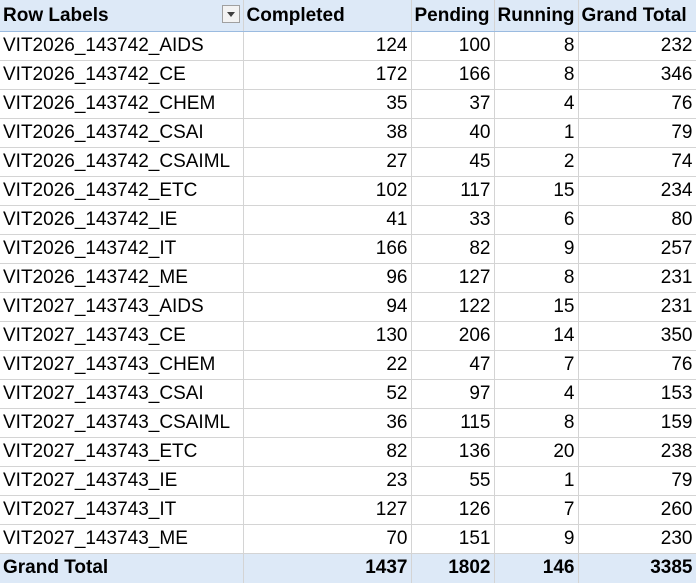 This screenshot has width=696, height=583. Describe the element at coordinates (453, 365) in the screenshot. I see `pending-cell: 47` at that location.